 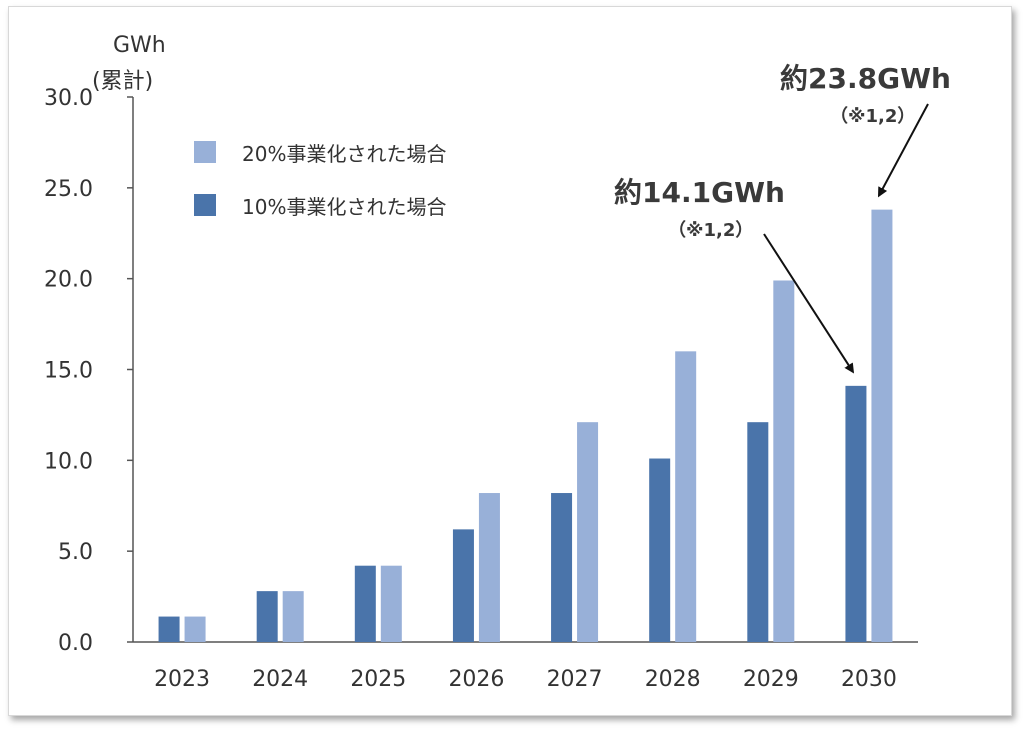 I want to click on y-tick-label: 25.0, so click(x=68, y=189).